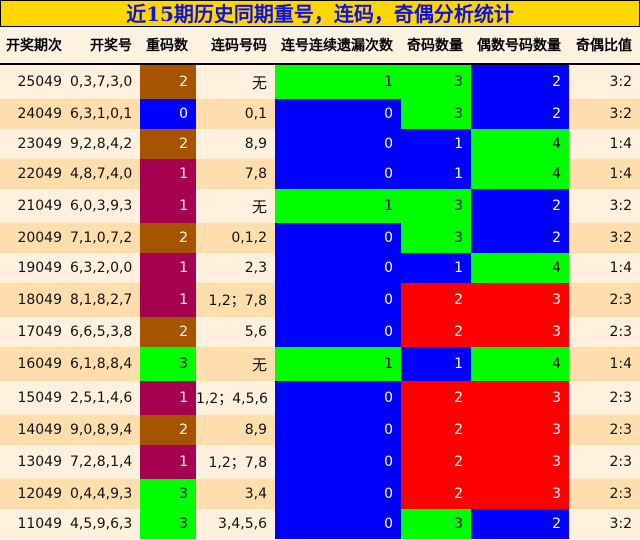  I want to click on cell-period: 18049, so click(35, 300).